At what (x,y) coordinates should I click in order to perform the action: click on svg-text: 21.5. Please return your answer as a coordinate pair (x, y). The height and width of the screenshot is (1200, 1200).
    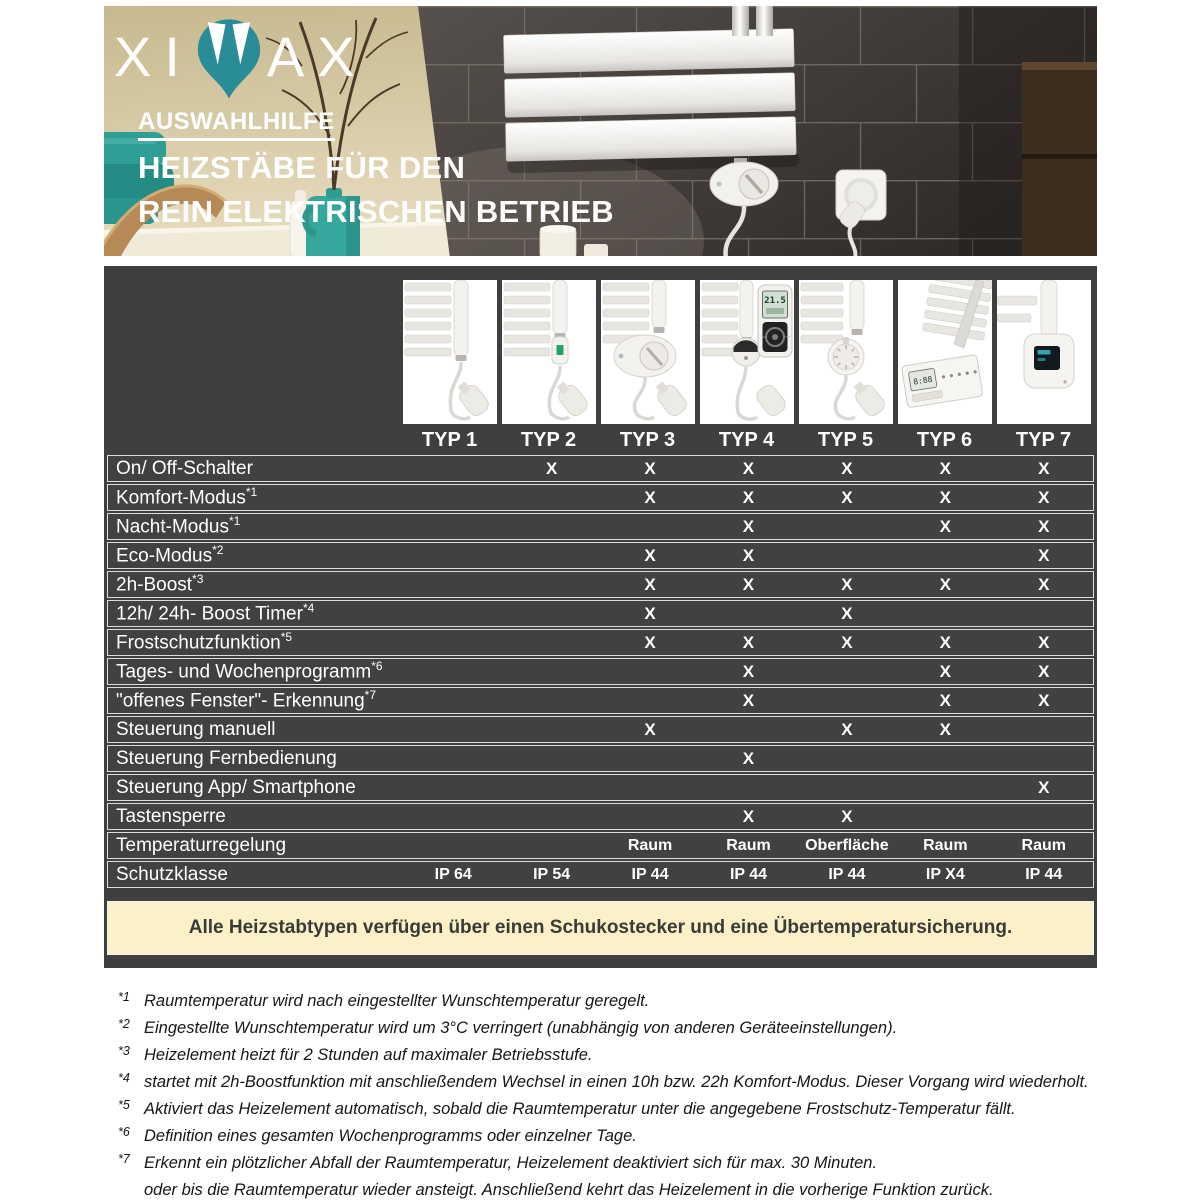
    Looking at the image, I should click on (775, 301).